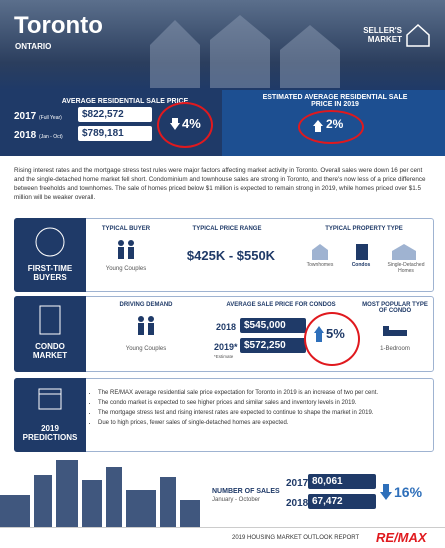 The image size is (445, 548). Describe the element at coordinates (408, 492) in the screenshot. I see `sales-change: 16%` at that location.